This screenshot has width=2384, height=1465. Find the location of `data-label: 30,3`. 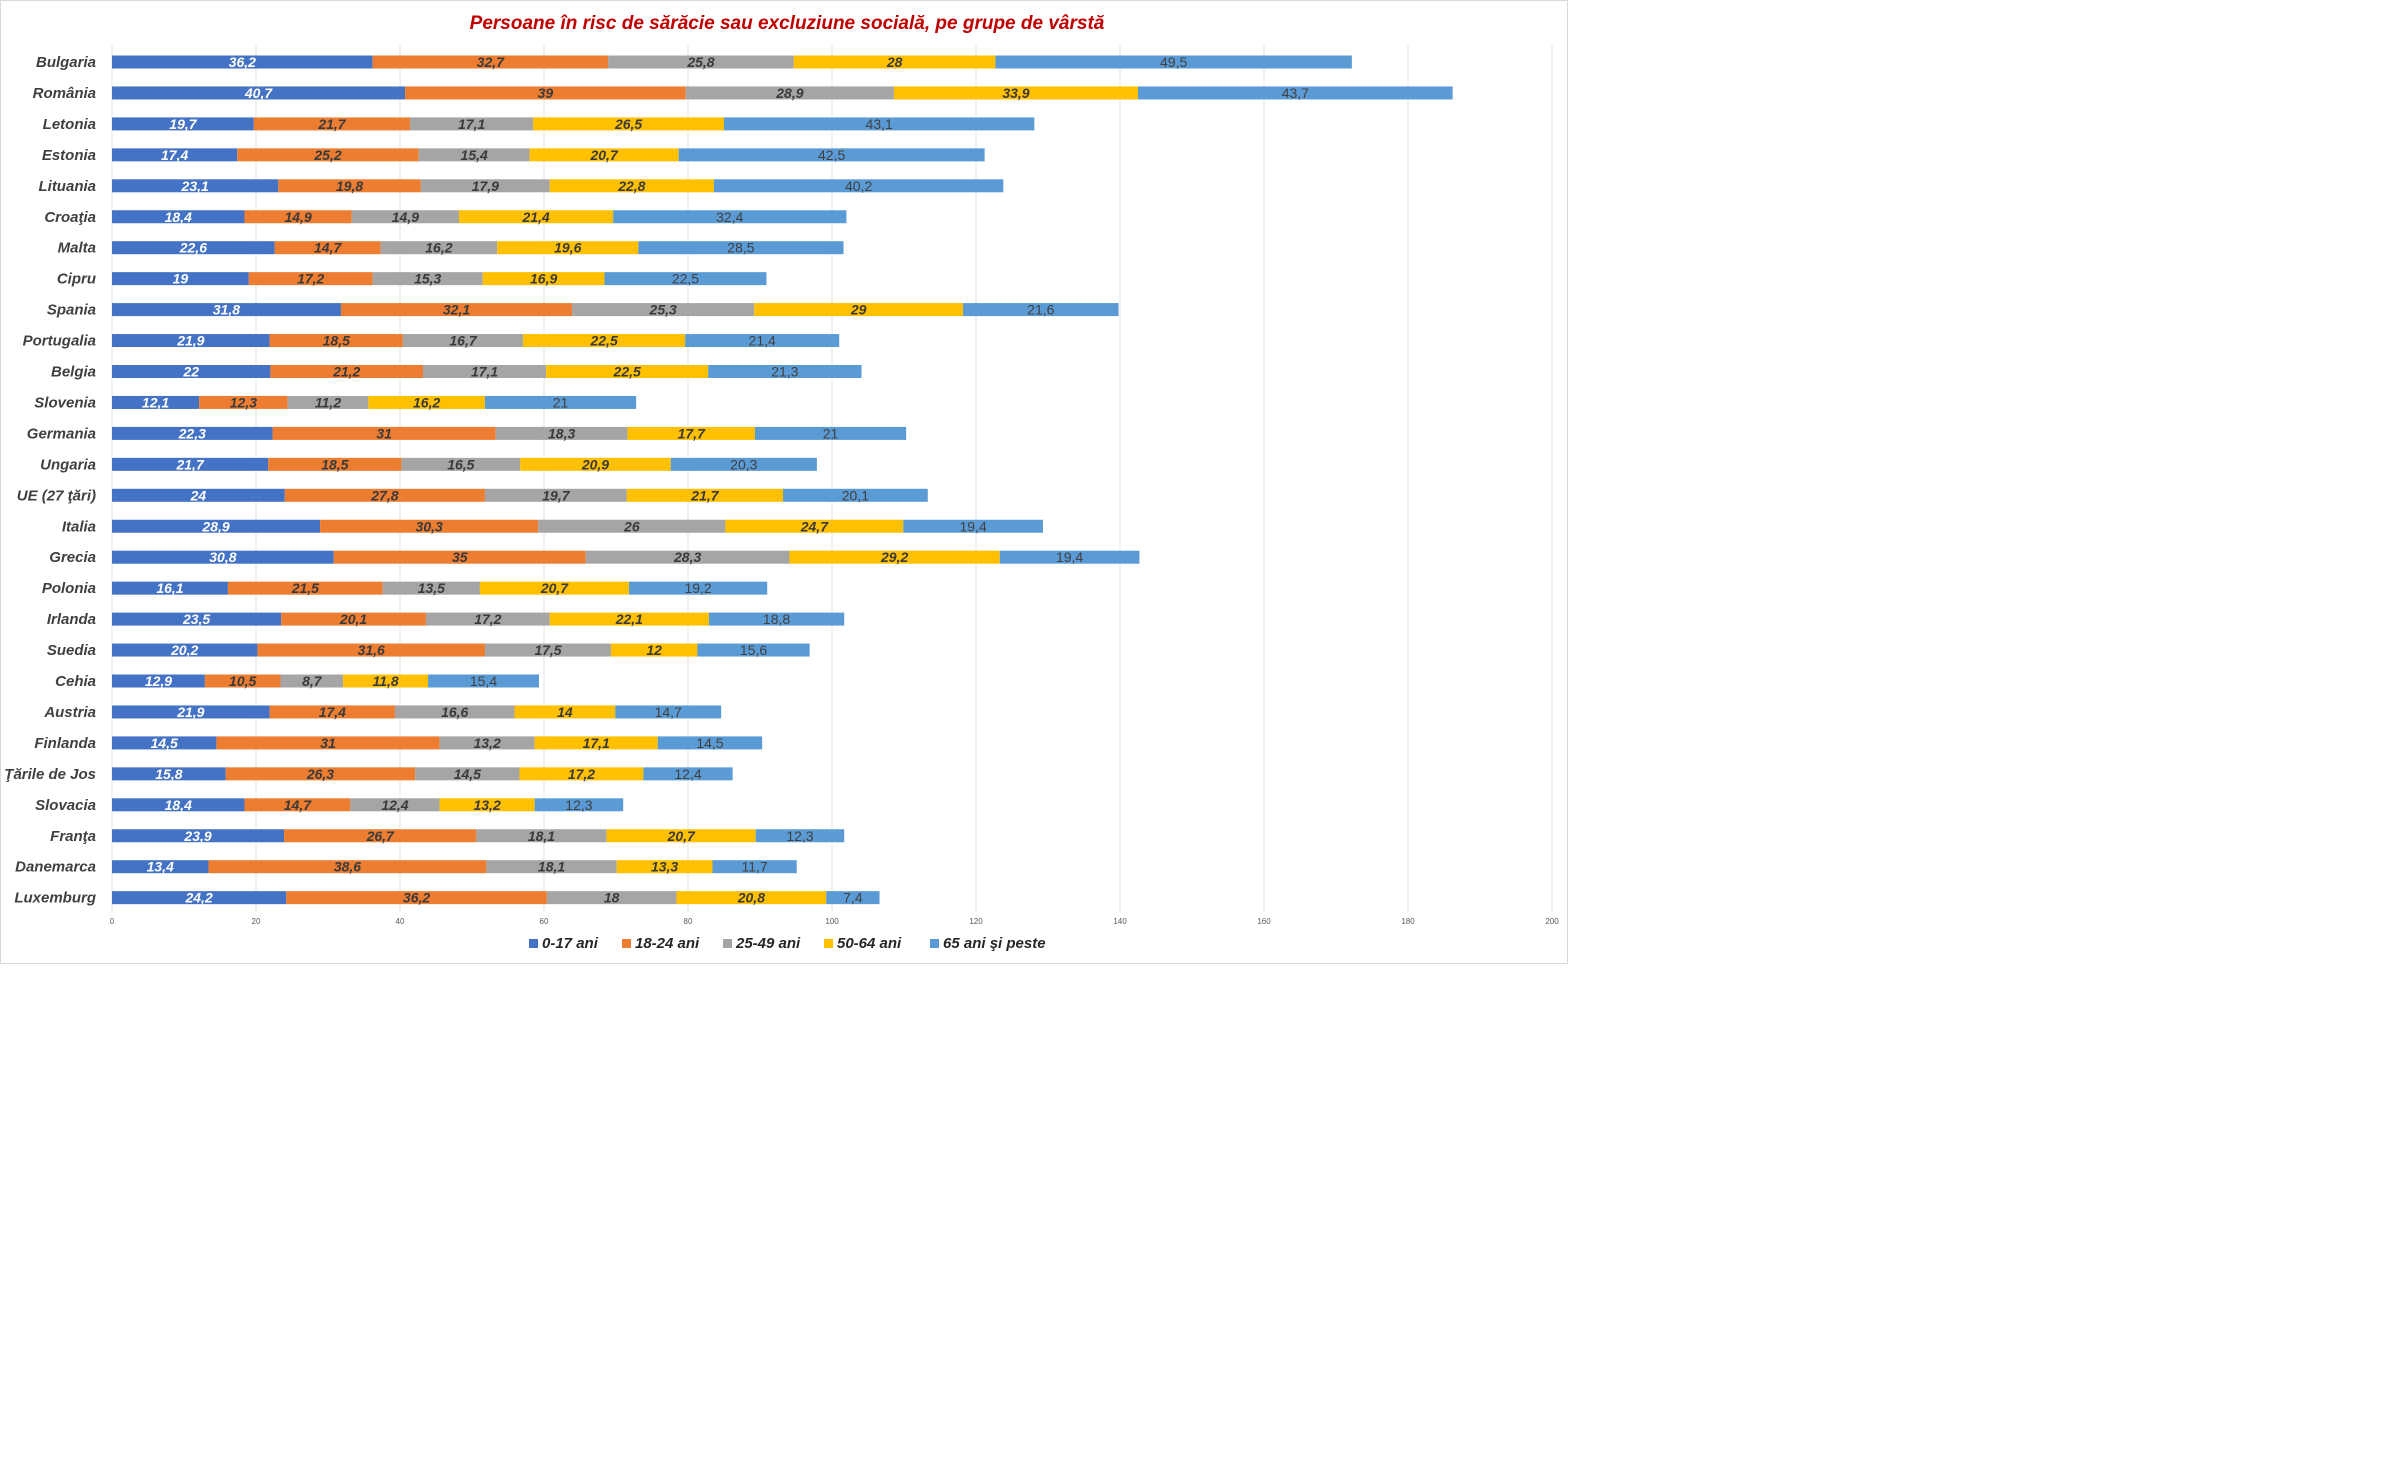

data-label: 30,3 is located at coordinates (429, 526).